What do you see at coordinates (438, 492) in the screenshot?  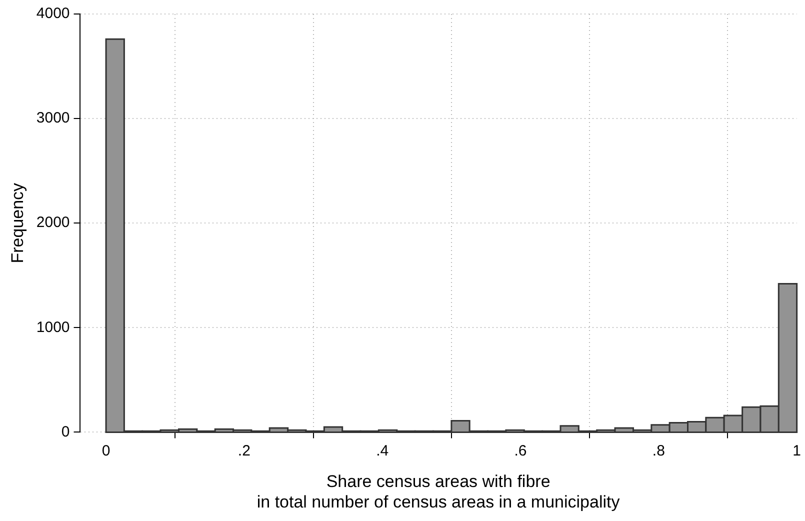 I see `x-axis-title: Share census areas with fibre in total number of census areas in a municipality` at bounding box center [438, 492].